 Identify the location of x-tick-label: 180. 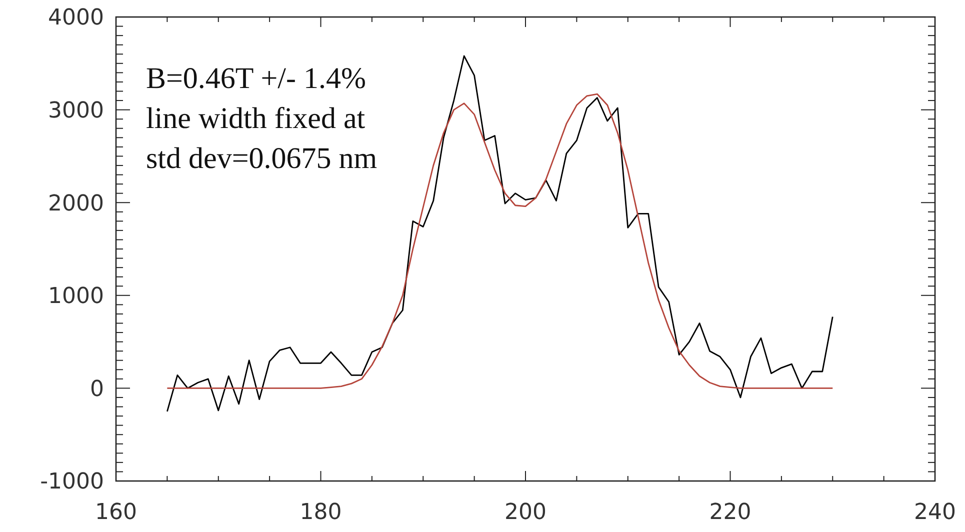
(321, 512).